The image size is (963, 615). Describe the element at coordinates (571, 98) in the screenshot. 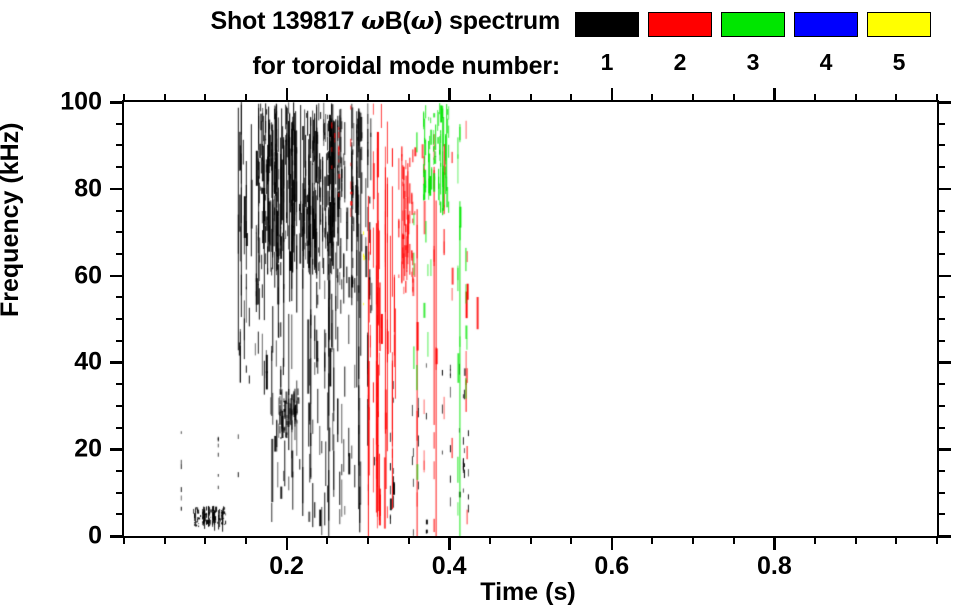

I see `x-tick-top-0.55` at that location.